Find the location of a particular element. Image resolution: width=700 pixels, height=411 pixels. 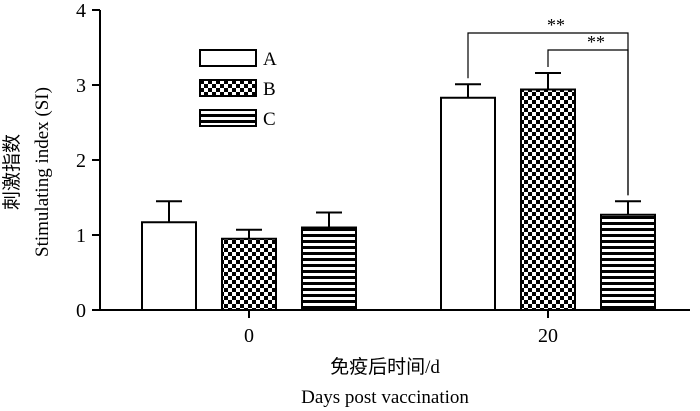

legend-swatch-A is located at coordinates (228, 58).